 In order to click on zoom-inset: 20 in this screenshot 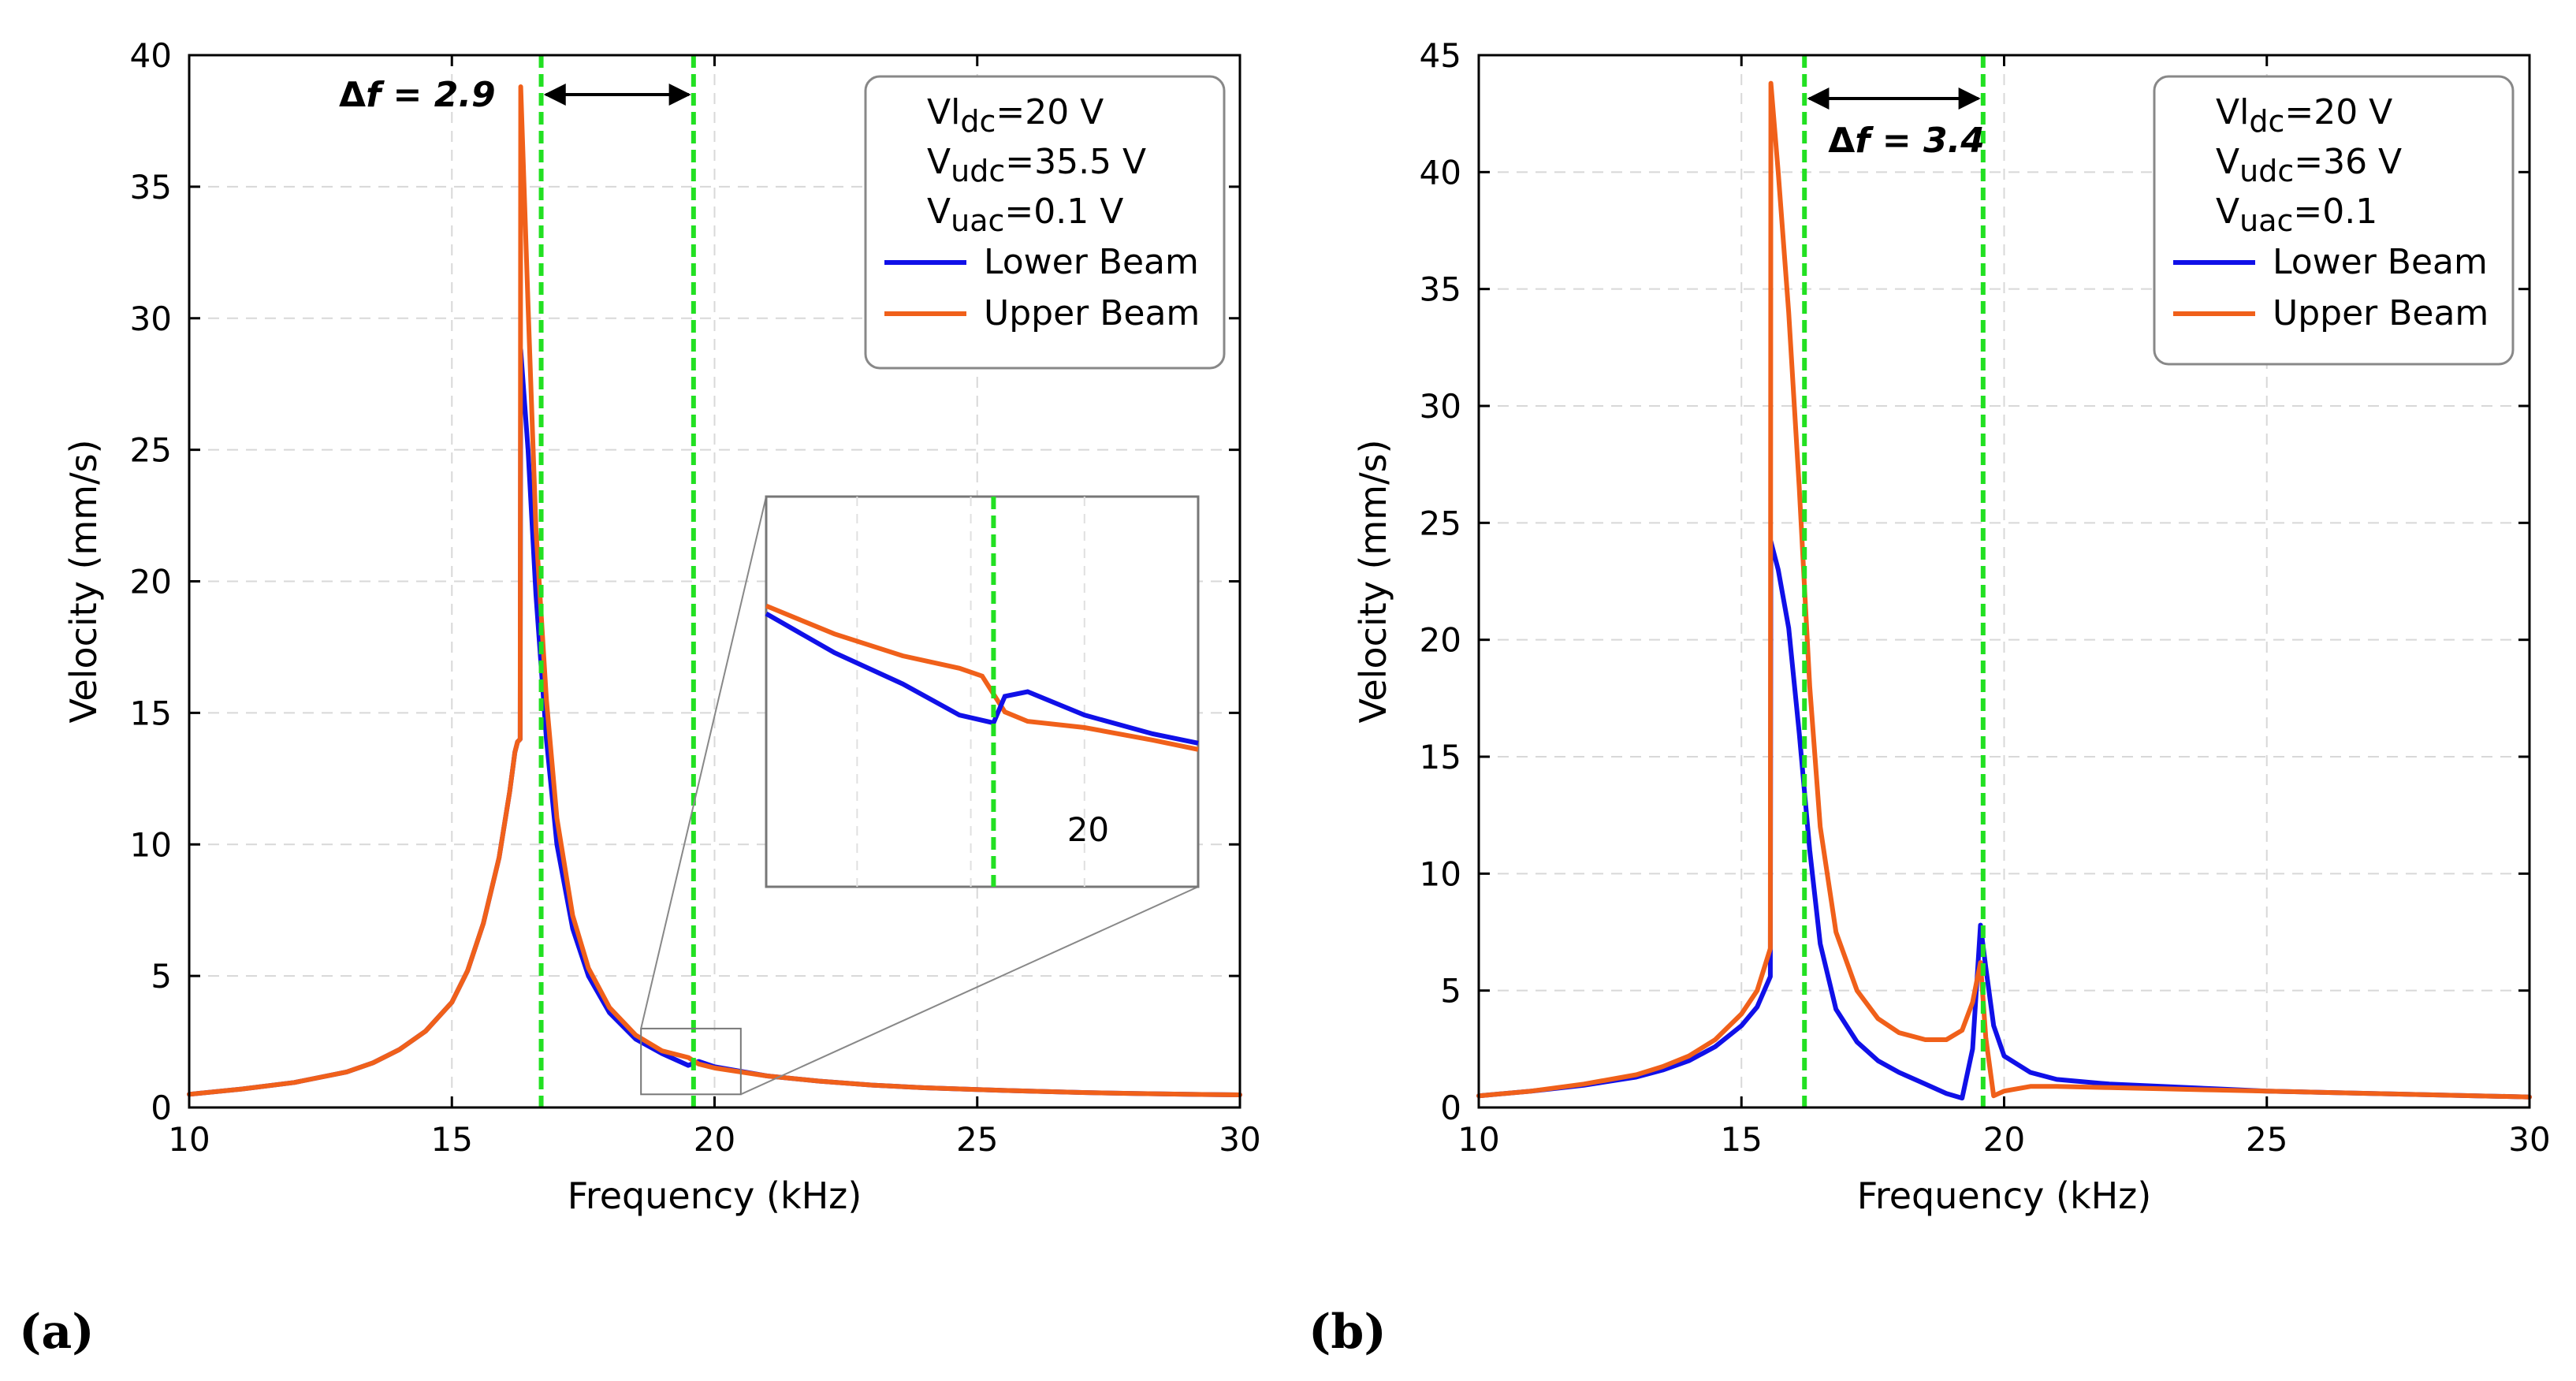, I will do `click(982, 691)`.